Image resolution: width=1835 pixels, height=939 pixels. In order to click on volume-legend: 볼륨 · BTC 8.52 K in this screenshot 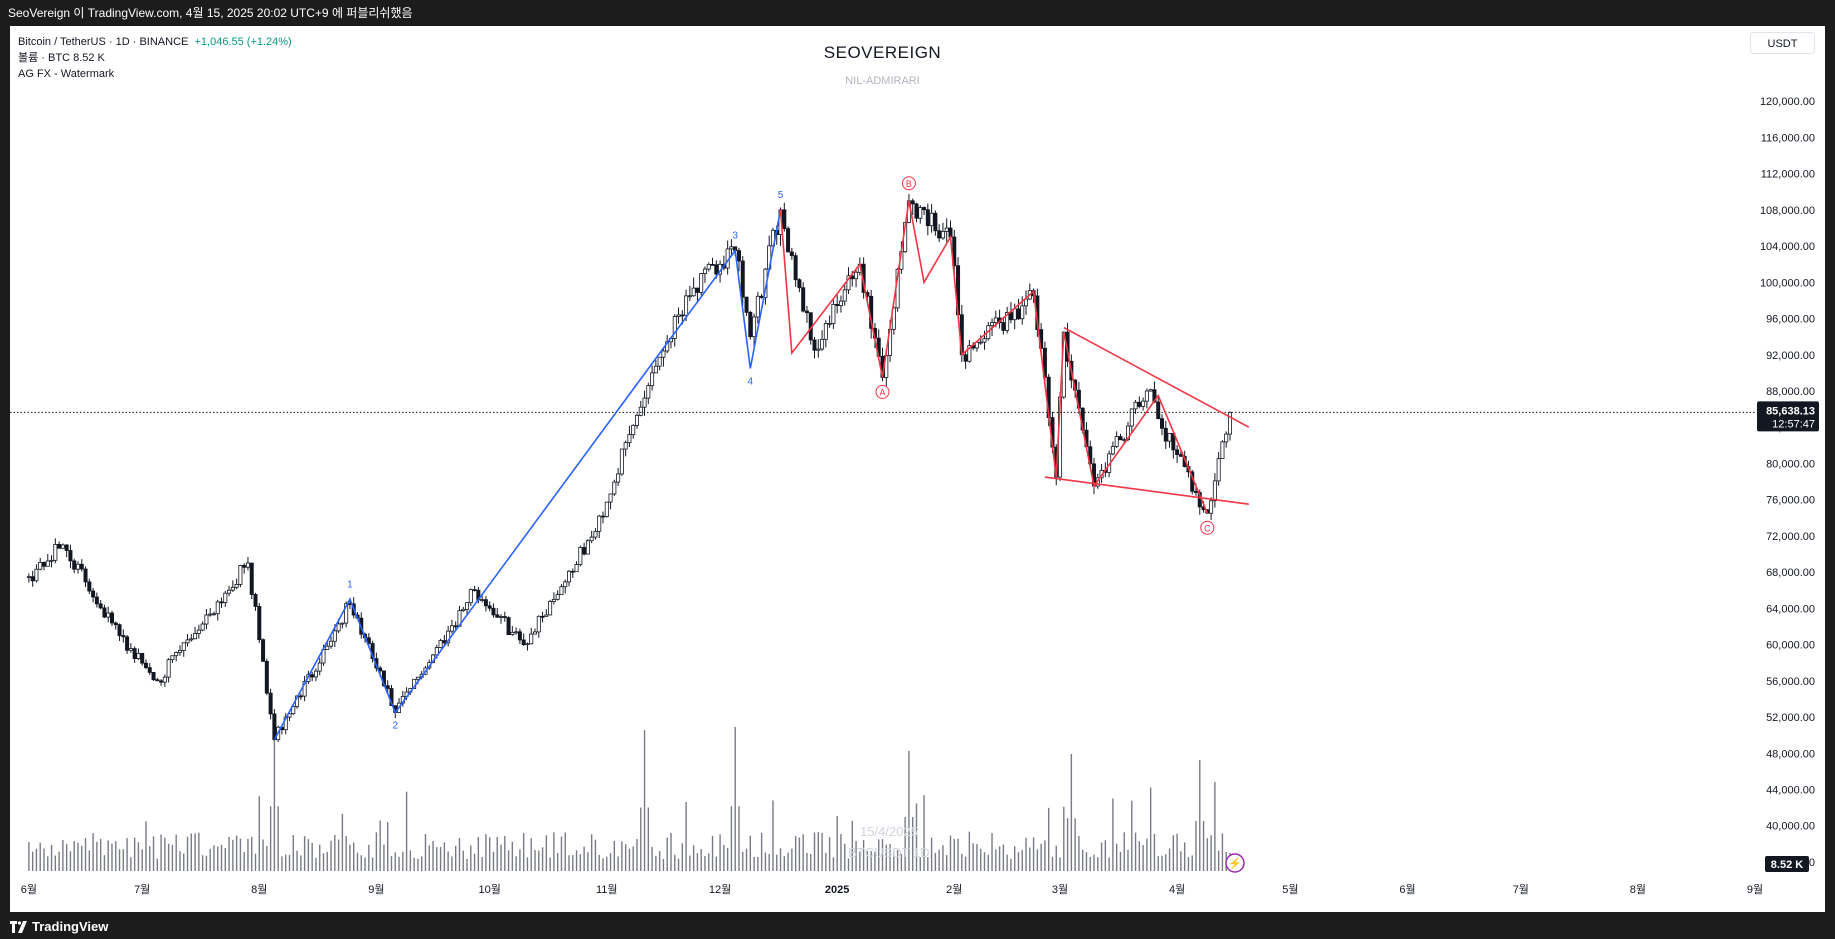, I will do `click(61, 58)`.